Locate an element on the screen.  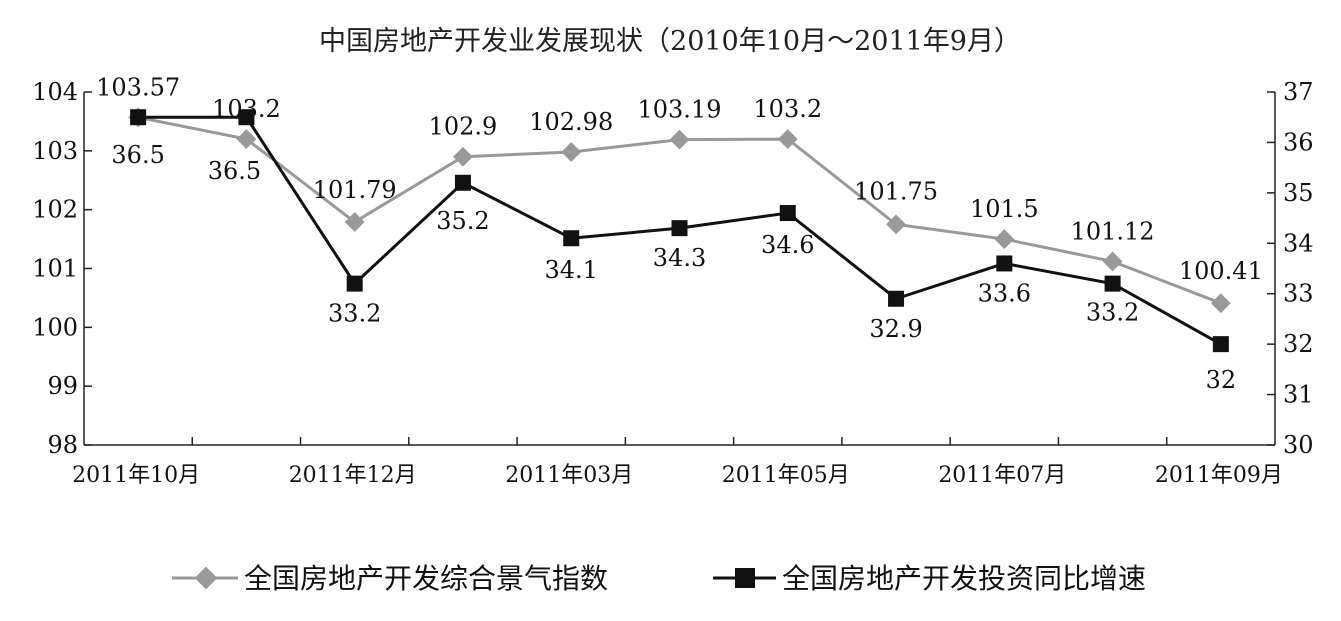
data-label-growth: 34.1 is located at coordinates (571, 270).